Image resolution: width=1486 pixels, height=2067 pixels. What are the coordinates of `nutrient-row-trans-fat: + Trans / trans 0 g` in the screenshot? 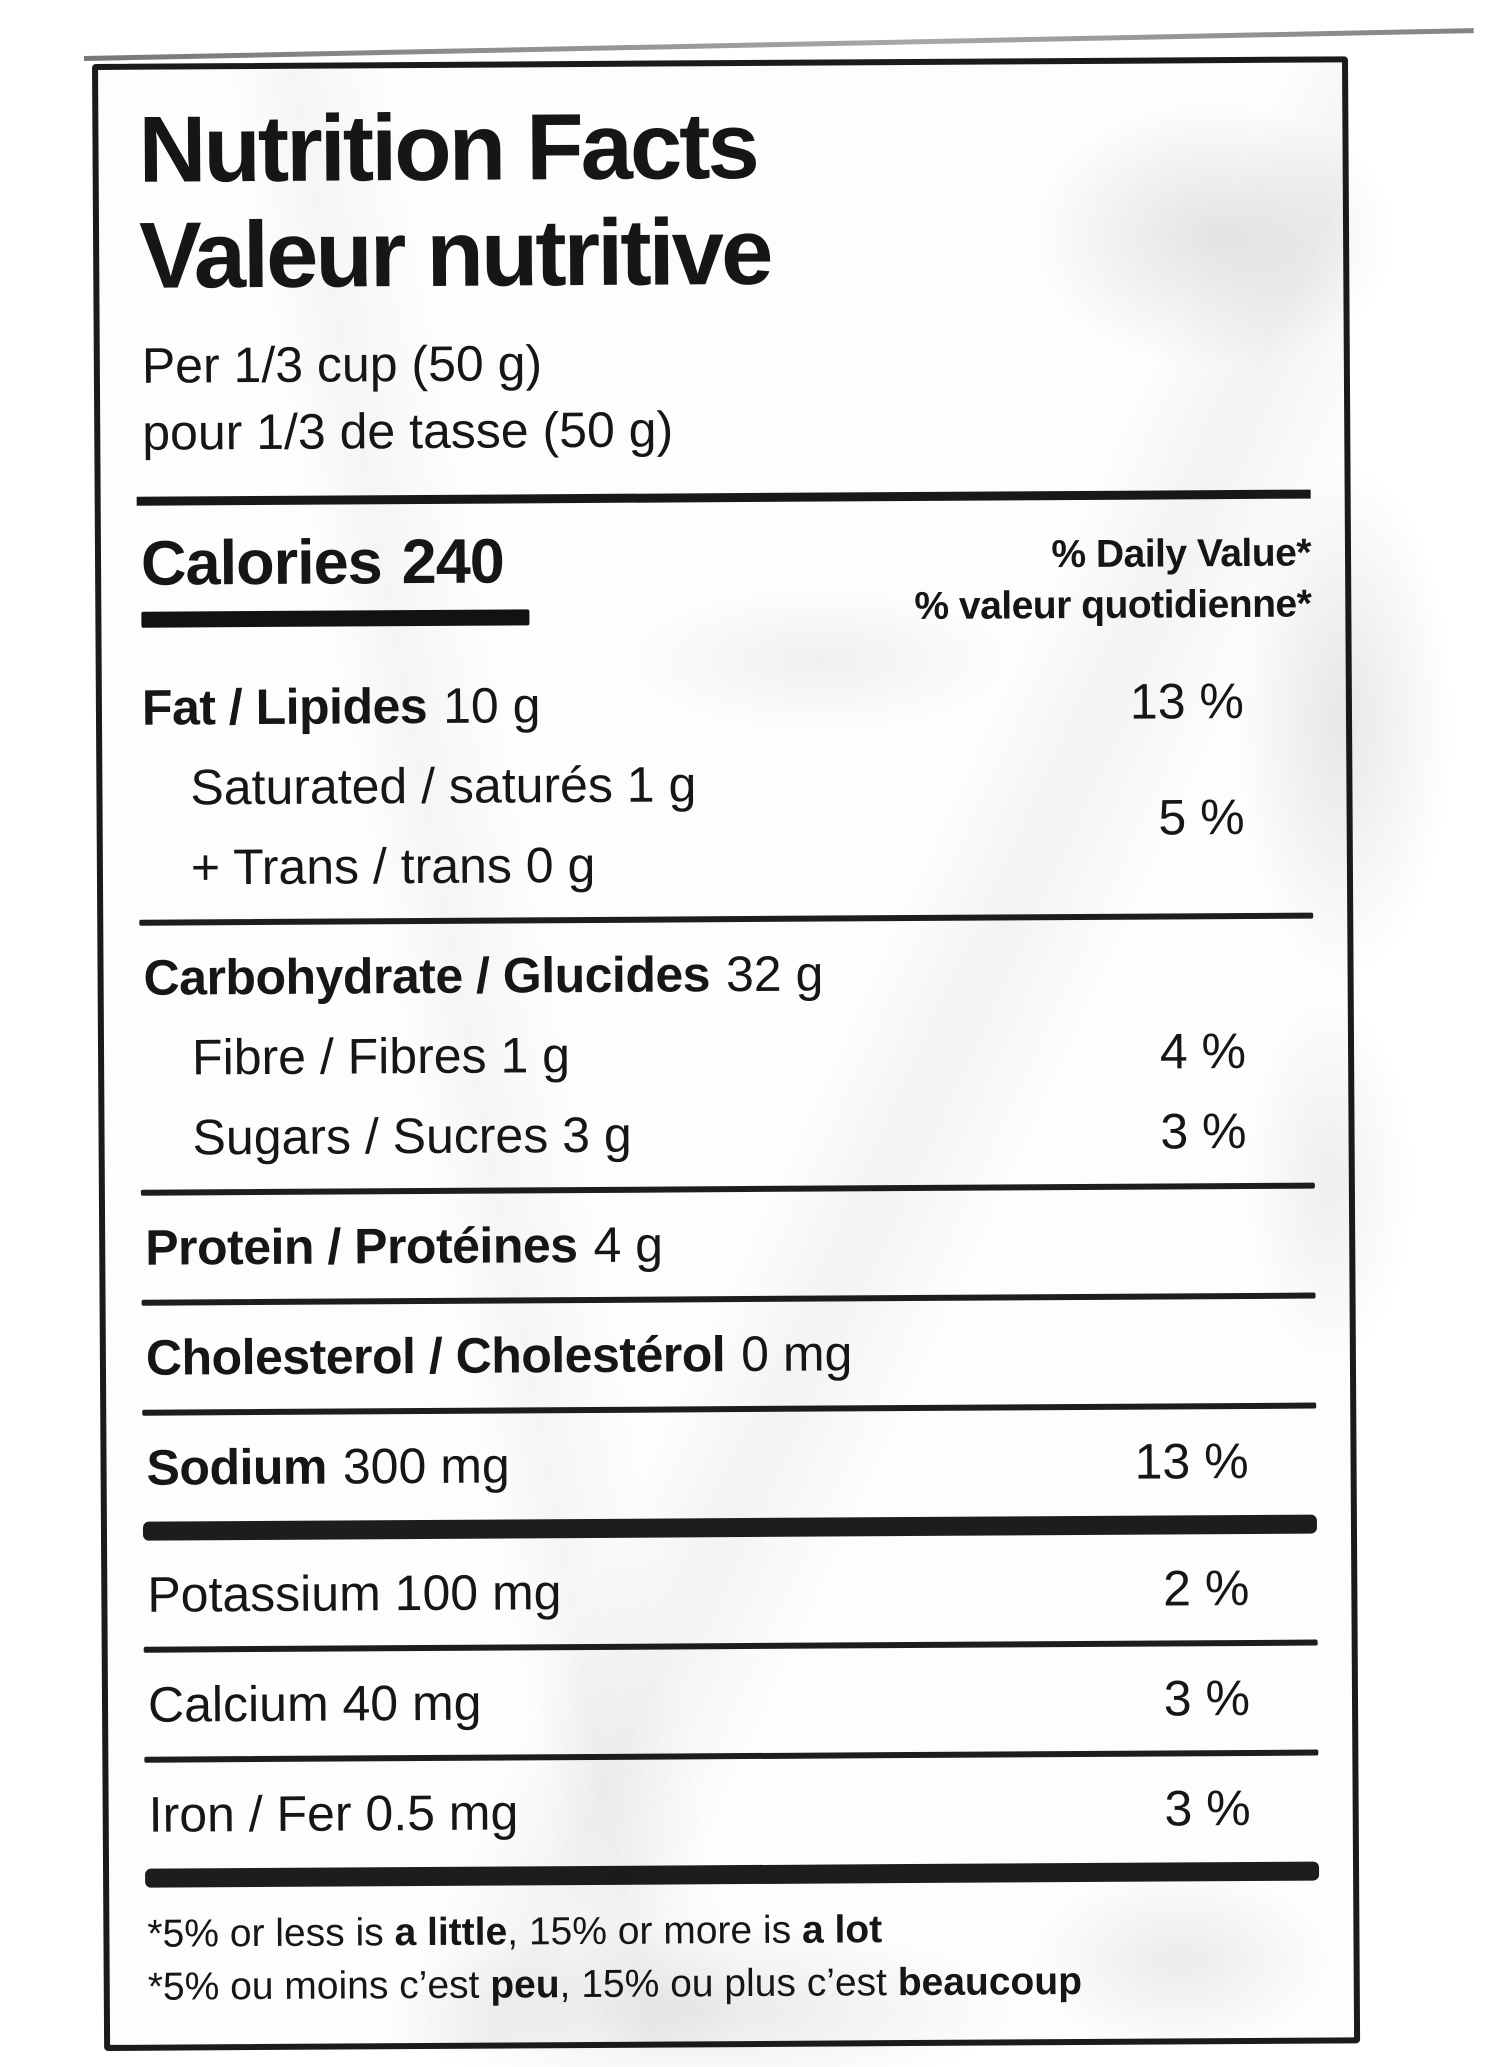 It's located at (728, 863).